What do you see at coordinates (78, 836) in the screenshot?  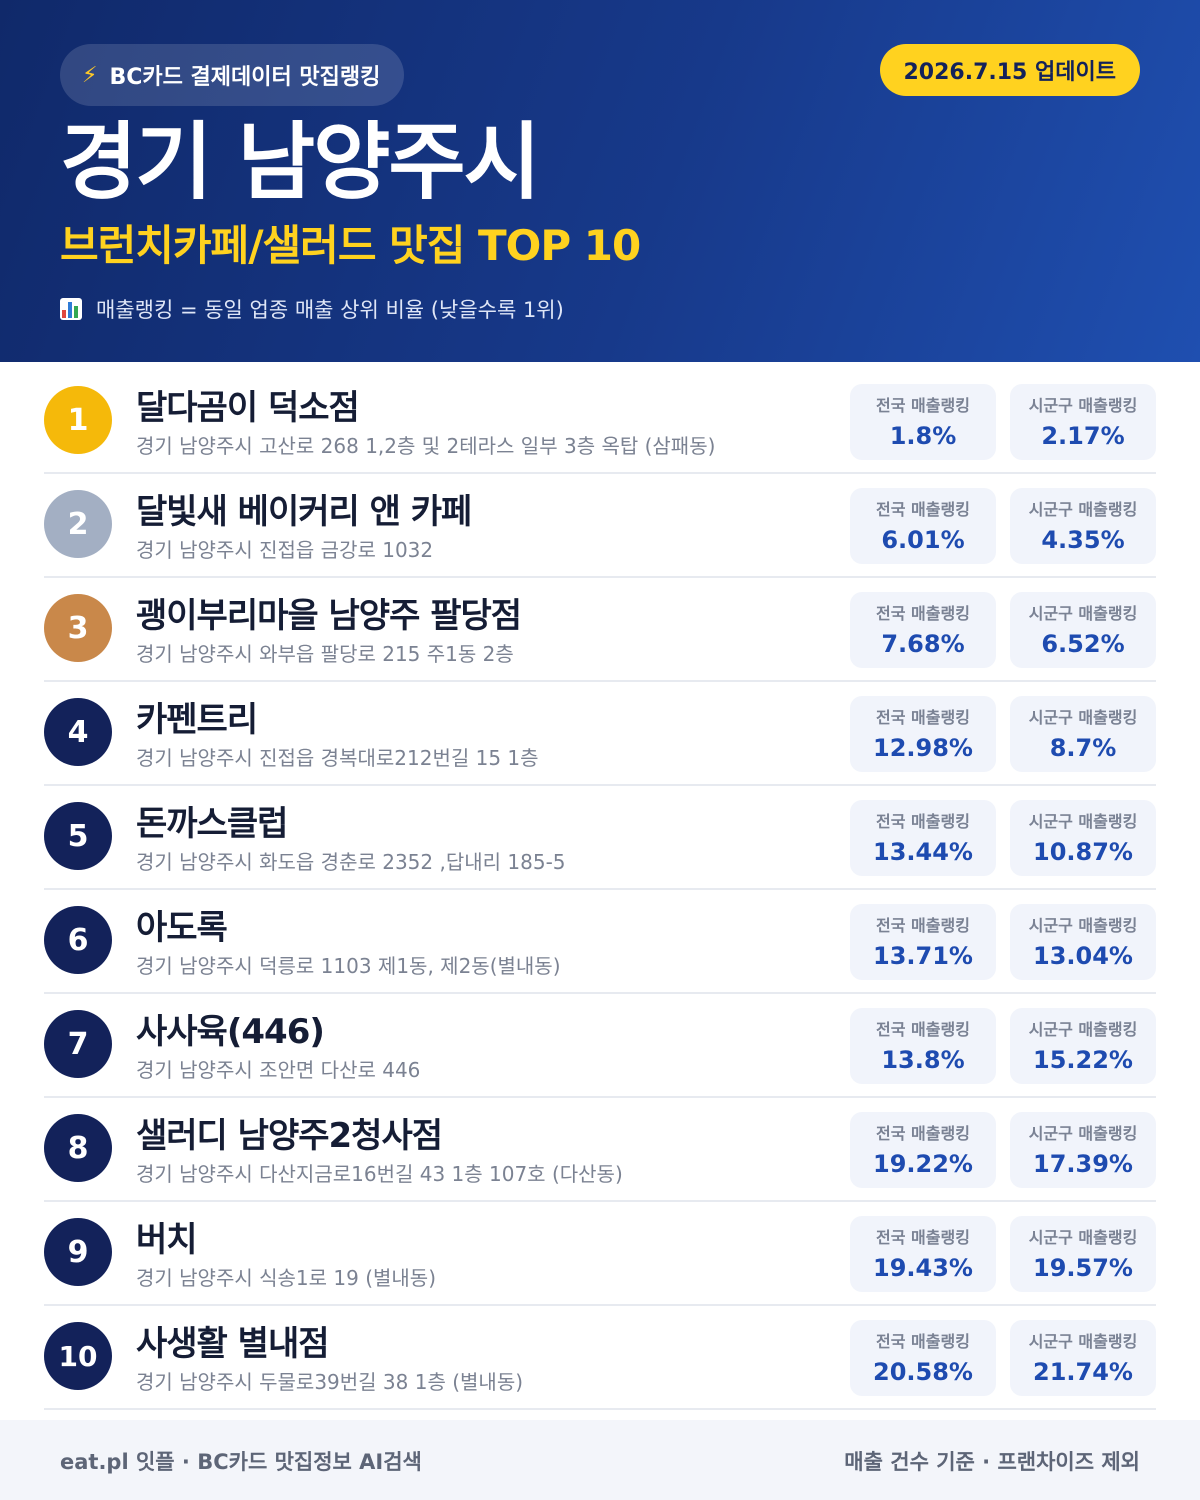 I see `rank-badge: 5` at bounding box center [78, 836].